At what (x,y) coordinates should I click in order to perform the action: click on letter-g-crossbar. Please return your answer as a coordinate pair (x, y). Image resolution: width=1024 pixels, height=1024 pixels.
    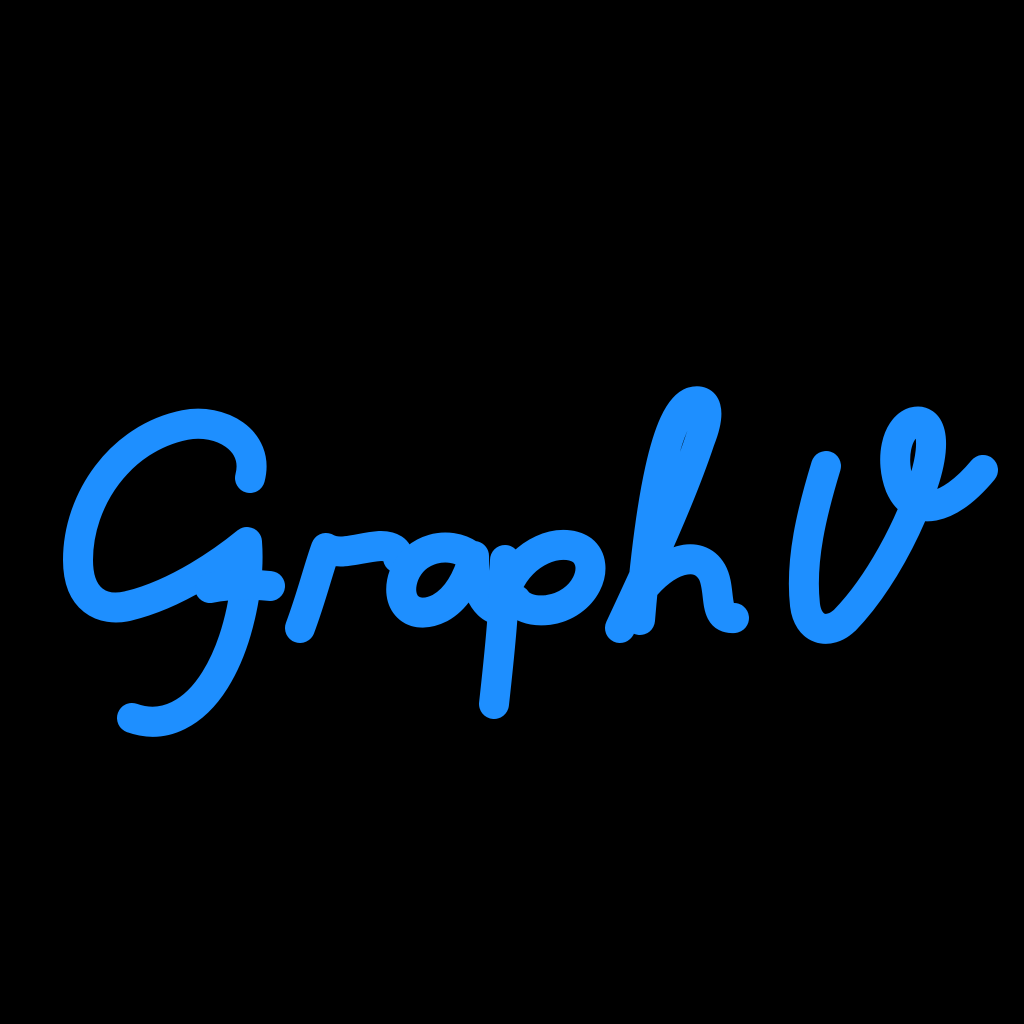
    Looking at the image, I should click on (240, 586).